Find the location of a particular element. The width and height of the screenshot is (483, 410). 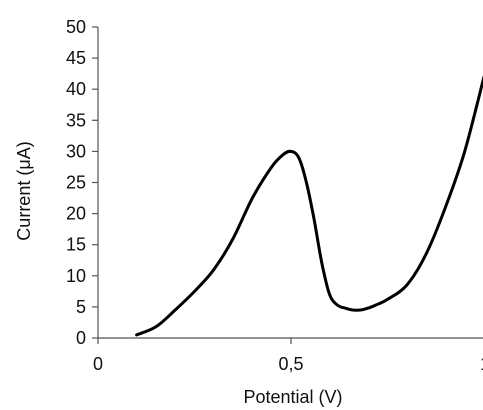

y-axis-label: Current (μA) is located at coordinates (24, 190).